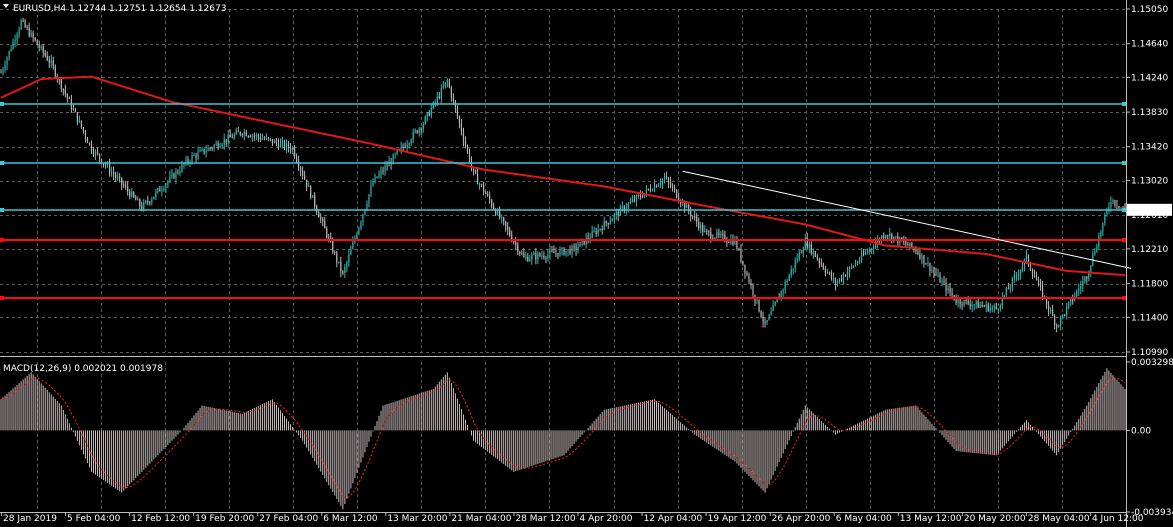 Image resolution: width=1173 pixels, height=527 pixels. I want to click on trendline, so click(907, 219).